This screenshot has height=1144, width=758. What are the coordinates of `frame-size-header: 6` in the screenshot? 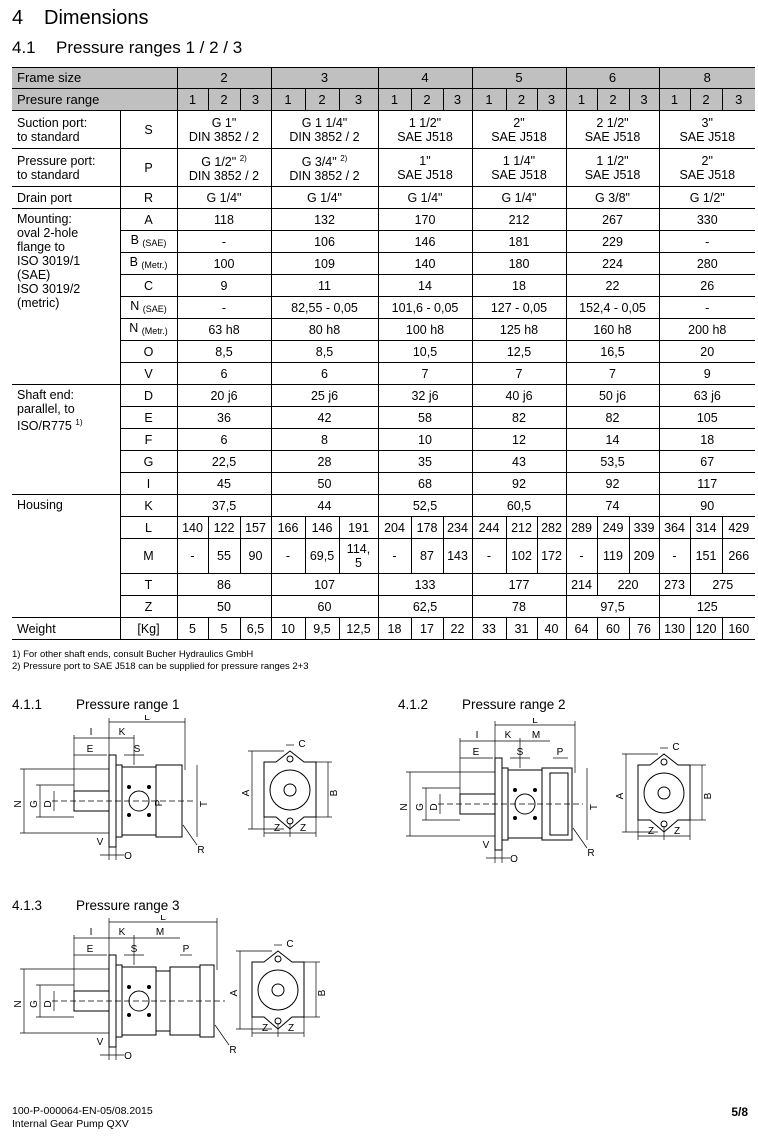 It's located at (612, 78).